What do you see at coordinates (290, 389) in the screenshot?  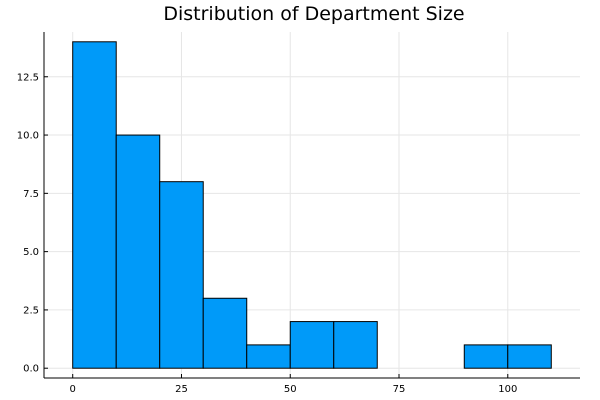 I see `x-tick-label: 50` at bounding box center [290, 389].